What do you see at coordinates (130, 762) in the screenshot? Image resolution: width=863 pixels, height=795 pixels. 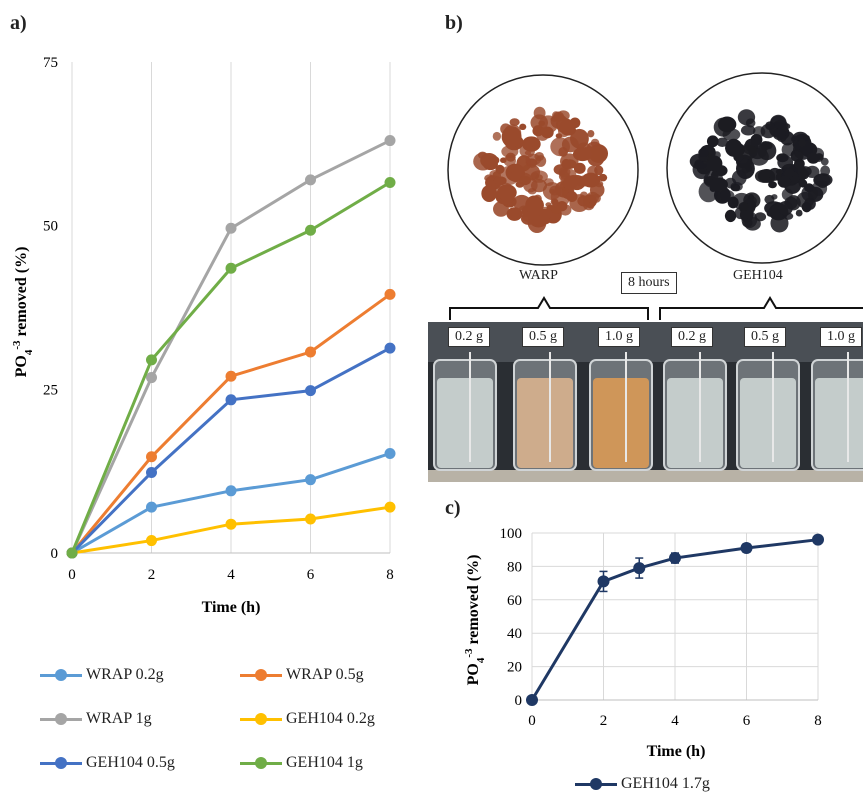 I see `legend-label: GEH104 0.5g` at bounding box center [130, 762].